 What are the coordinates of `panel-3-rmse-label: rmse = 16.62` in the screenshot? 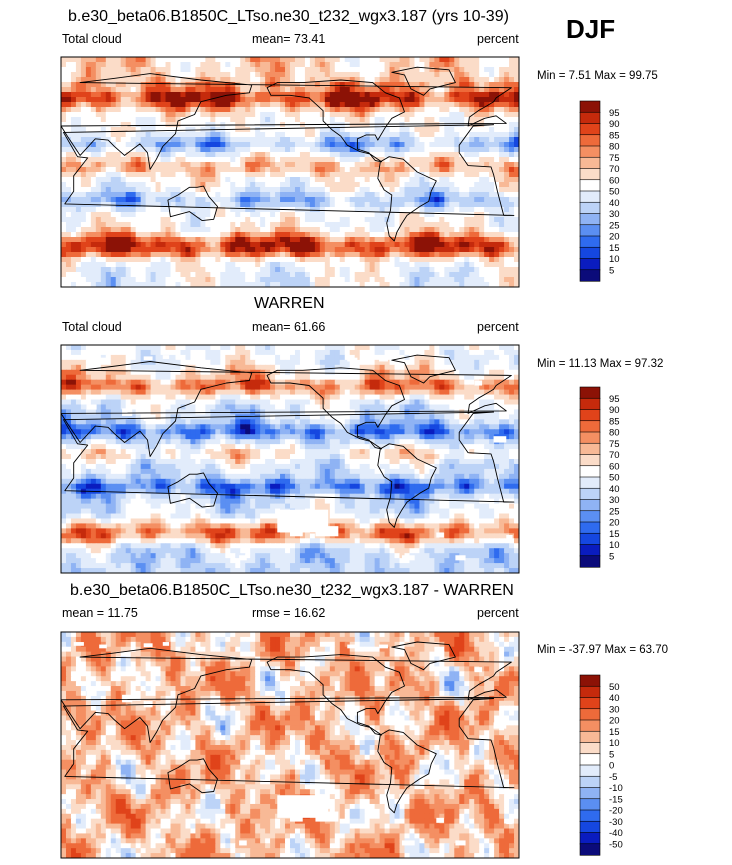 It's located at (289, 613).